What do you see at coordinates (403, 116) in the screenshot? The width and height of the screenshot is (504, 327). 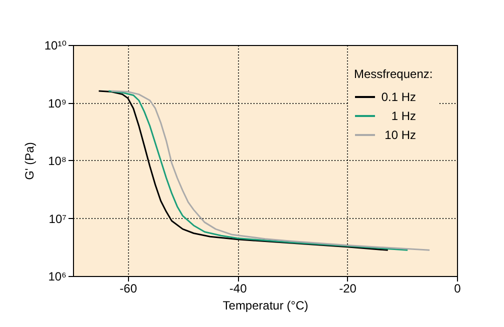 I see `legend-label: 1 Hz` at bounding box center [403, 116].